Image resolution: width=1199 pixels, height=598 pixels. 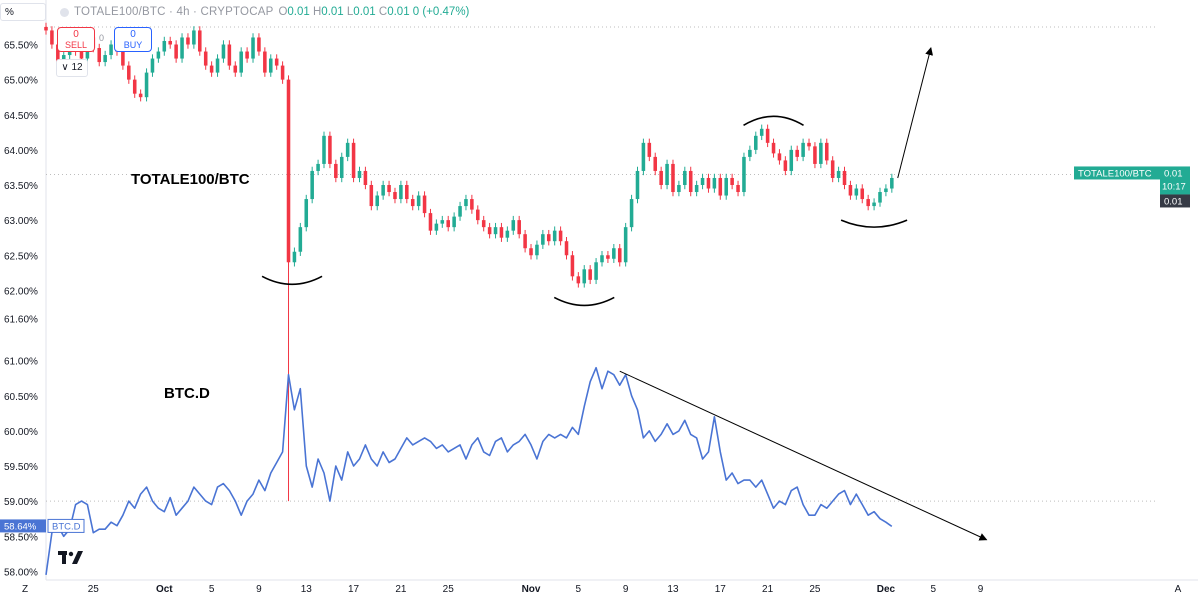 I want to click on x-axis-labels: Z 25 Oct 5 9 13 17 21 25 Nov 5 9 13 17 21 25 Dec 5 9 A, so click(x=602, y=589).